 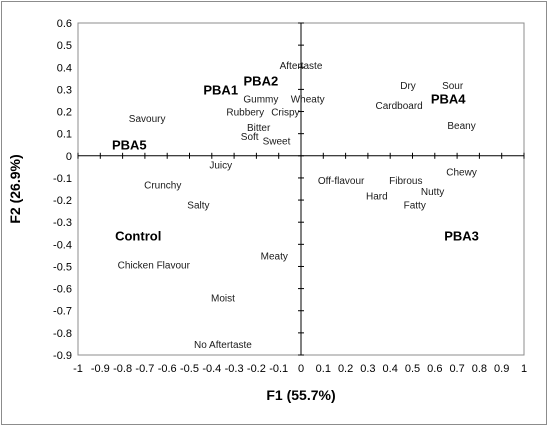 What do you see at coordinates (64, 135) in the screenshot?
I see `y-tick-label: 0.1` at bounding box center [64, 135].